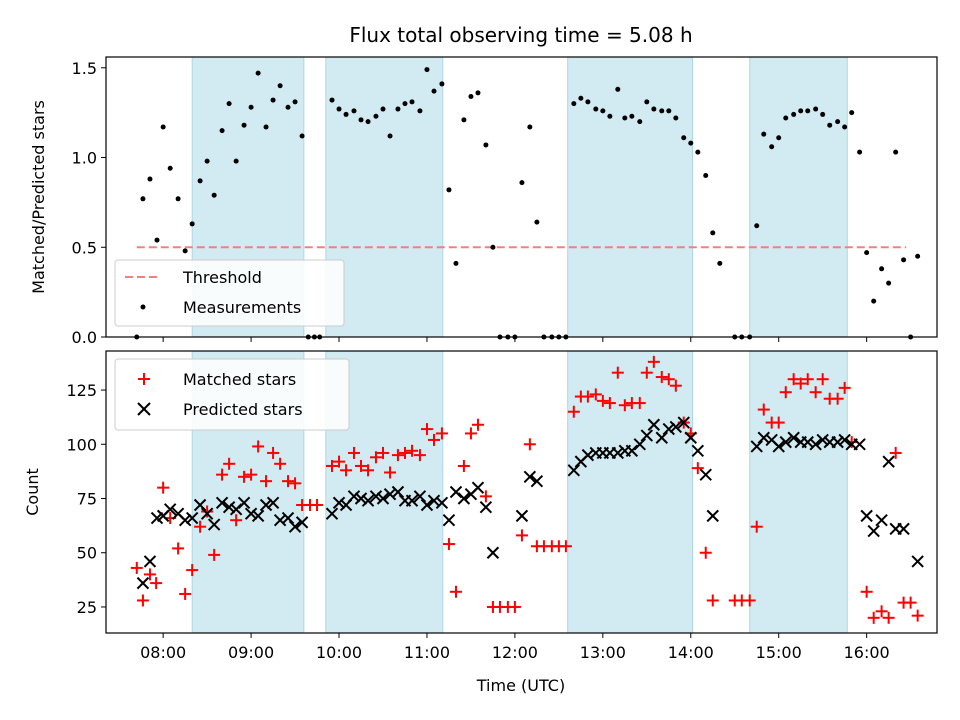  I want to click on top-y-axis-label: Matched/Predicted stars, so click(38, 197).